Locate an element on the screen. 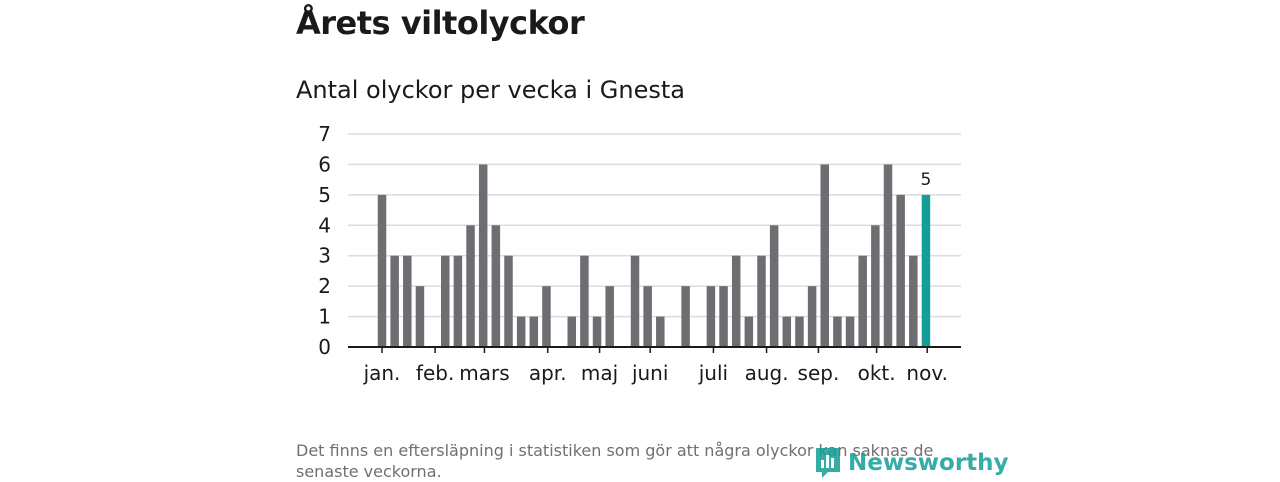 Image resolution: width=1280 pixels, height=482 pixels. bar-highlight is located at coordinates (926, 270).